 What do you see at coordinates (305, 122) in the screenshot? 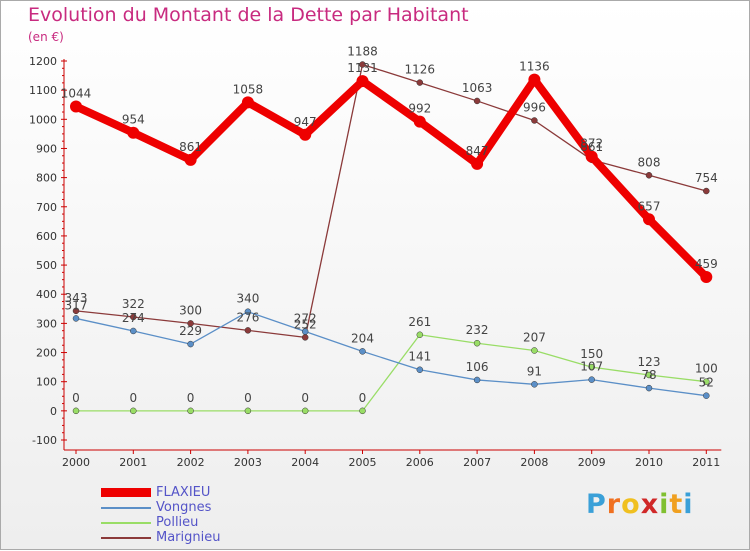
I see `data-label: 947` at bounding box center [305, 122].